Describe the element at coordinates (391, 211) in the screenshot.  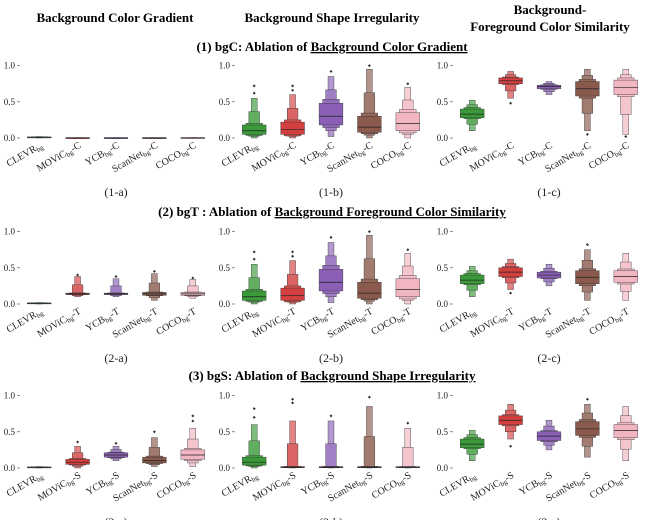
I see `section-title-emphasis: Background Foreground Color Similarity` at that location.